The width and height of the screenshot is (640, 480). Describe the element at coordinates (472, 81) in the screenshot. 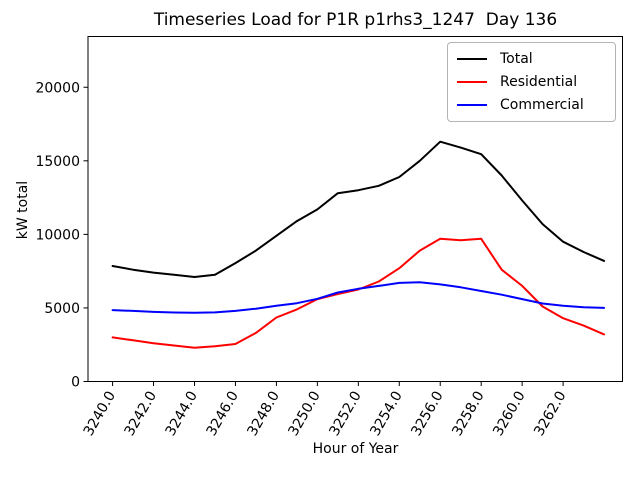

I see `residential-line-swatch` at that location.